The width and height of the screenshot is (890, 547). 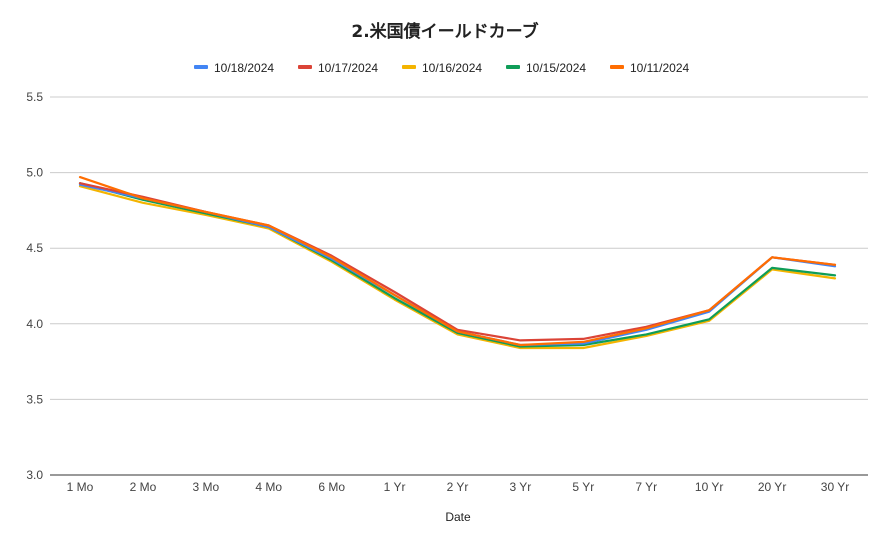 What do you see at coordinates (34, 173) in the screenshot?
I see `y-tick-label: 5.0` at bounding box center [34, 173].